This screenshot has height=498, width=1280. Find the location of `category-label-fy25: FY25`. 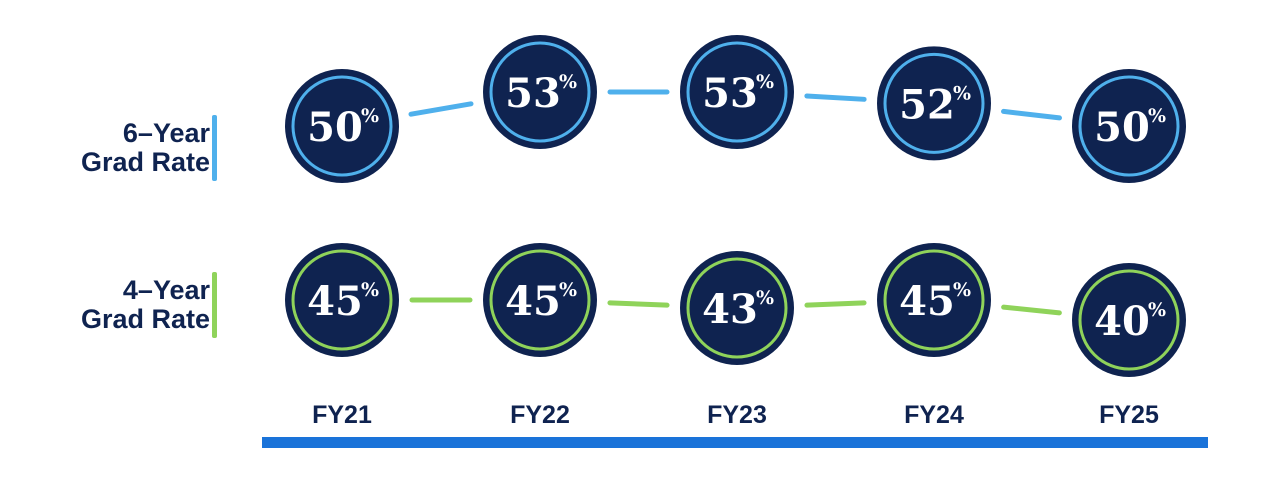

category-label-fy25: FY25 is located at coordinates (1129, 415).